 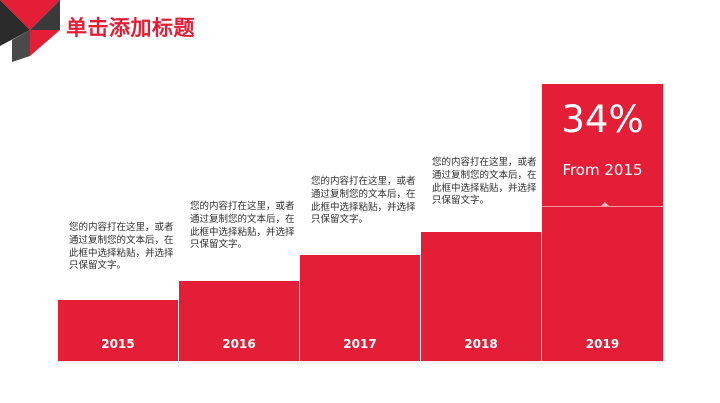 I want to click on year-label: 2019, so click(x=602, y=344).